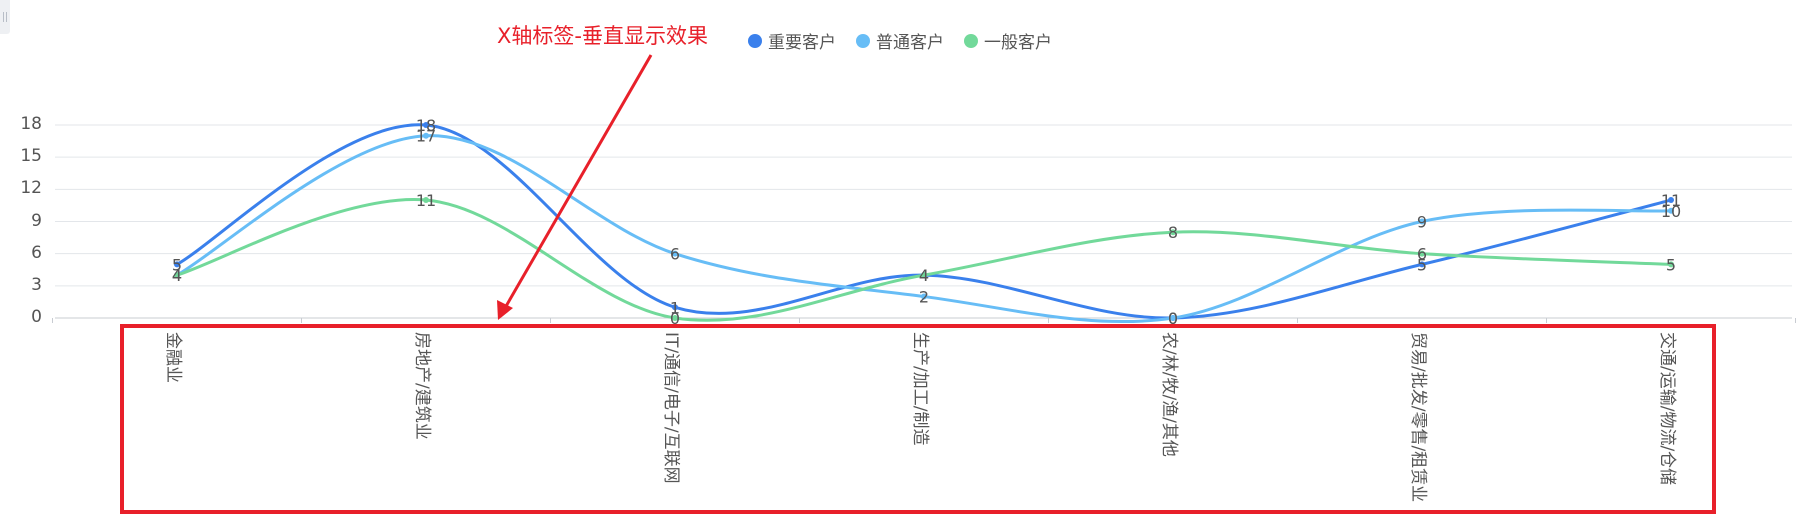 The height and width of the screenshot is (520, 1808). What do you see at coordinates (36, 252) in the screenshot?
I see `y-tick-label: 6` at bounding box center [36, 252].